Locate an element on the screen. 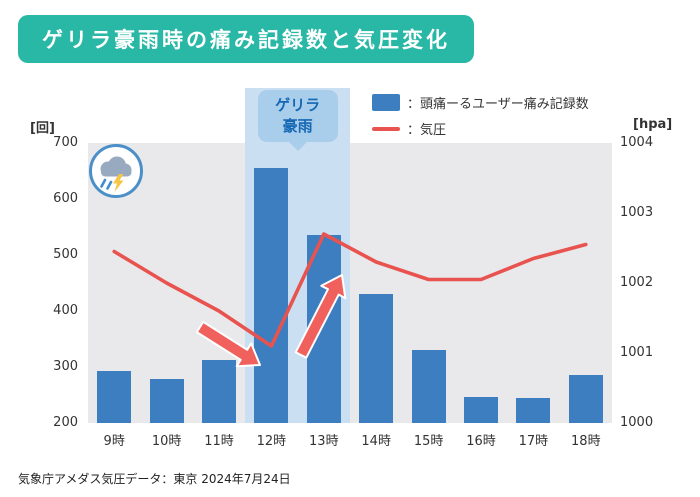 This screenshot has width=700, height=497. pressure-drop-arrow is located at coordinates (228, 344).